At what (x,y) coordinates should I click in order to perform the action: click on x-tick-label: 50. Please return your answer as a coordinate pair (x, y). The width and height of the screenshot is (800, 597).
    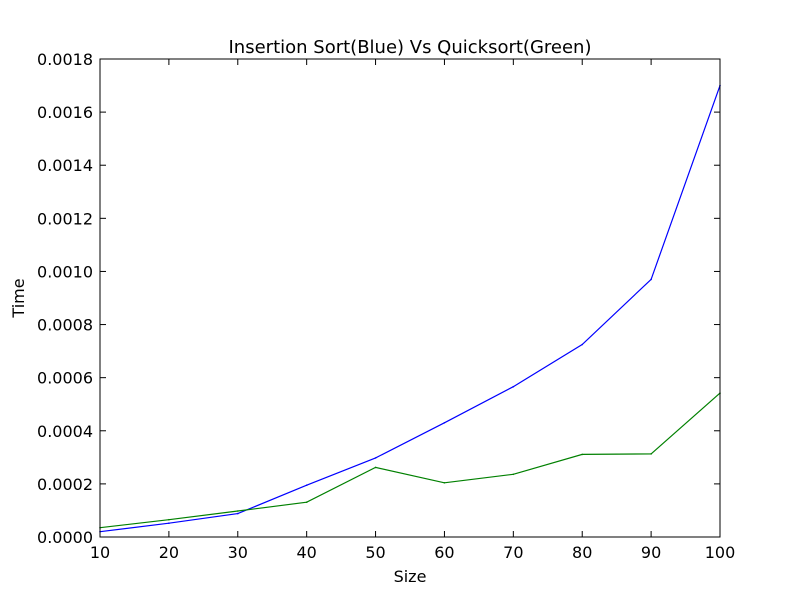
    Looking at the image, I should click on (375, 552).